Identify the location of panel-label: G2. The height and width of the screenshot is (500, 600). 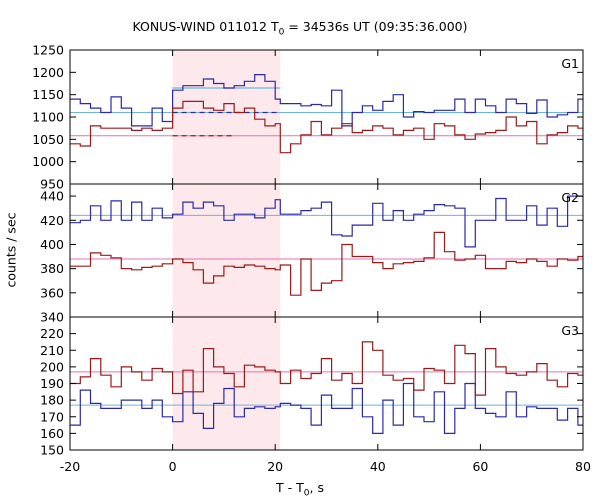
(570, 197).